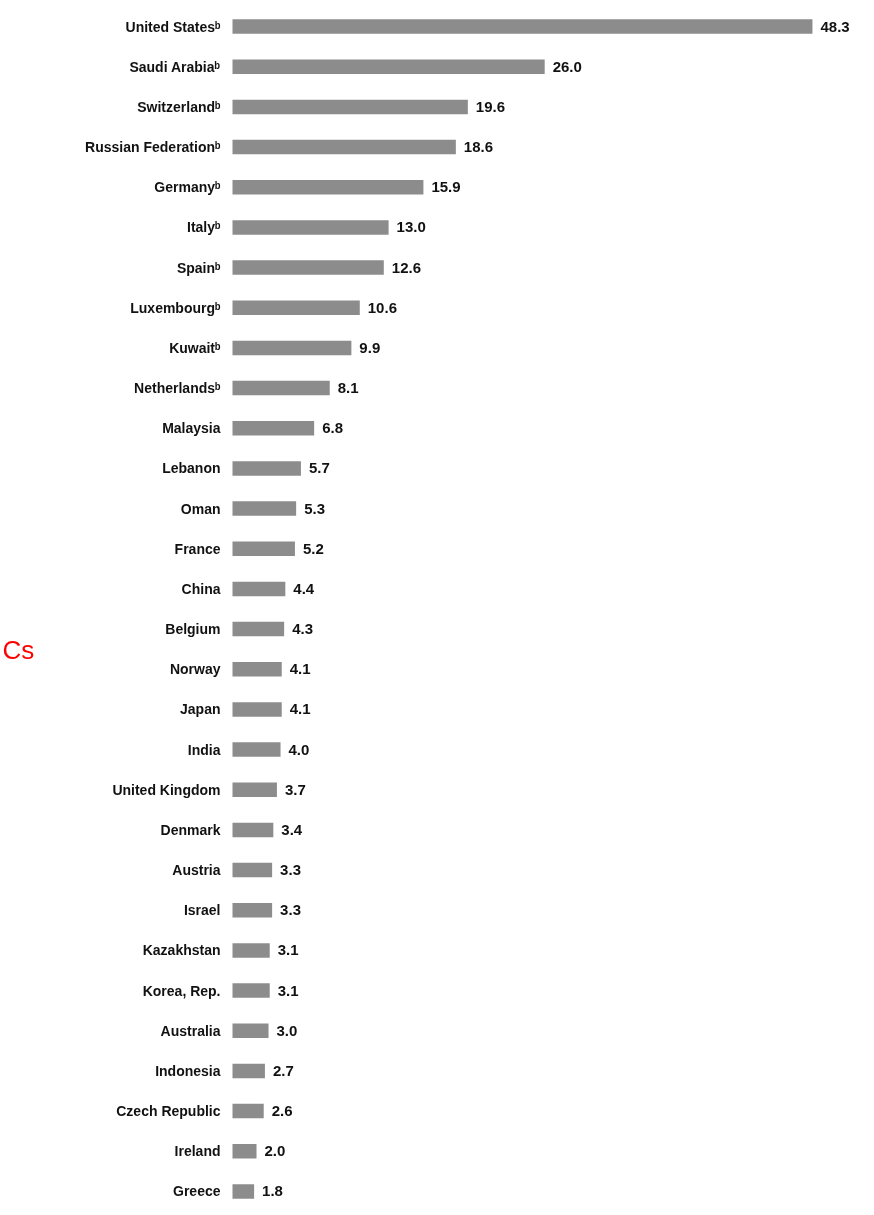  I want to click on text: Cs, so click(18, 649).